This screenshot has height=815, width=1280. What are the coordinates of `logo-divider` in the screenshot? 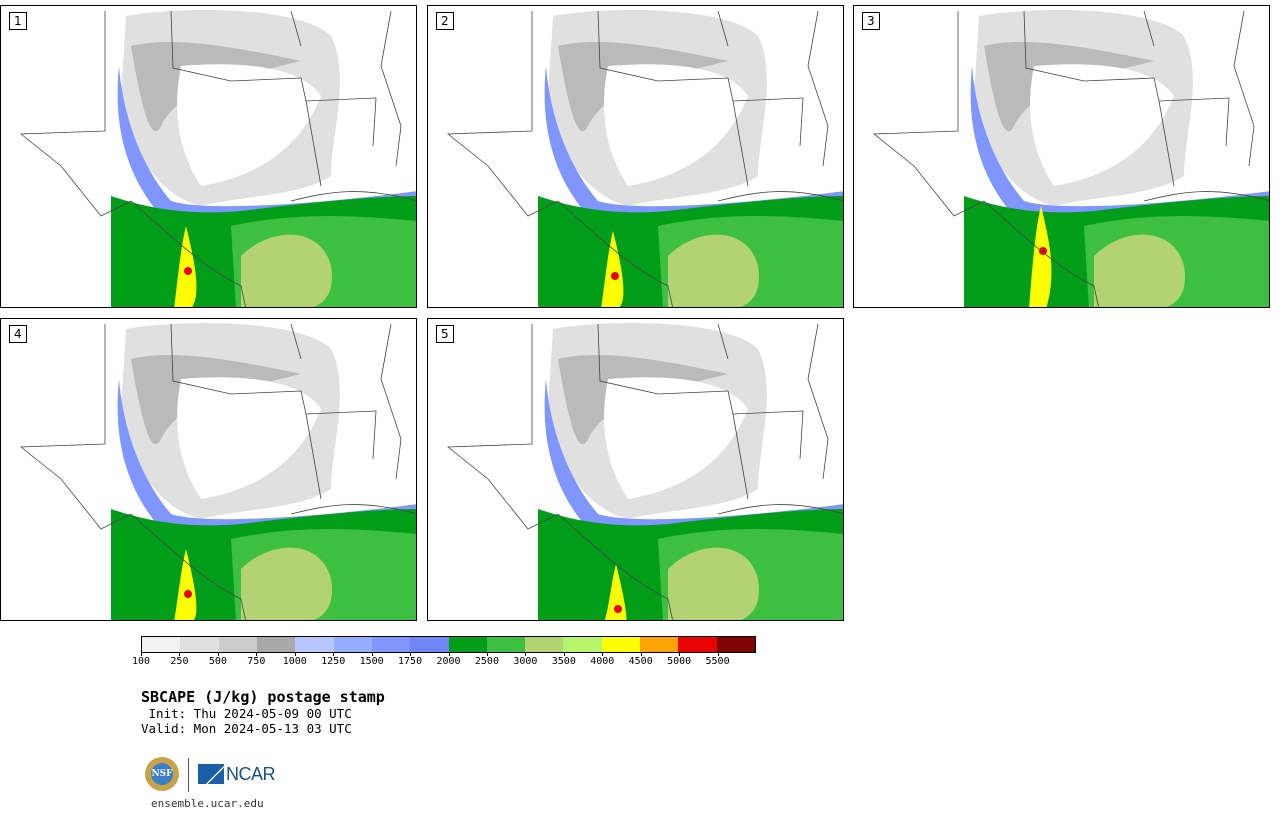 It's located at (188, 775).